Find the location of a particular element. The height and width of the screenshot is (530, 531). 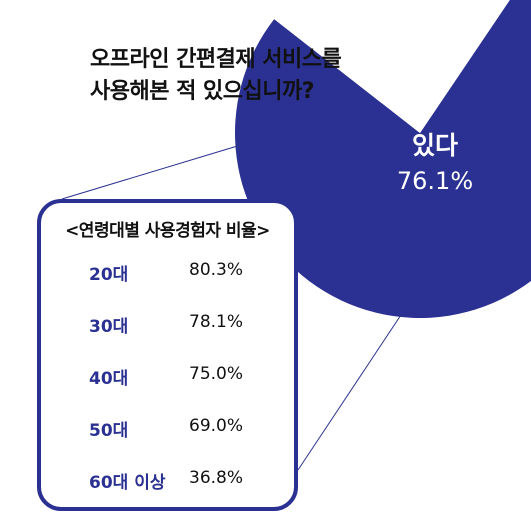

slice-value-label: 76.1% is located at coordinates (435, 181).